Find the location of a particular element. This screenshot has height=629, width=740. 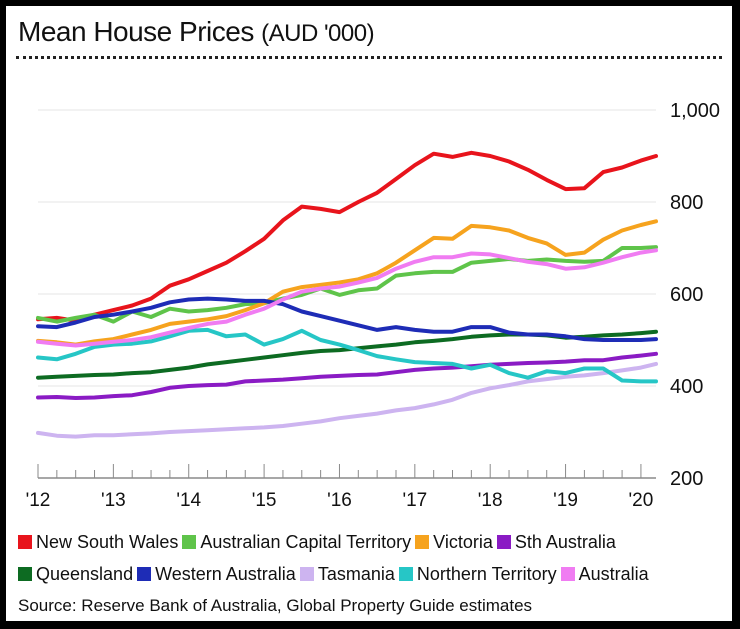

legend-label-tas: Tasmania is located at coordinates (356, 573).